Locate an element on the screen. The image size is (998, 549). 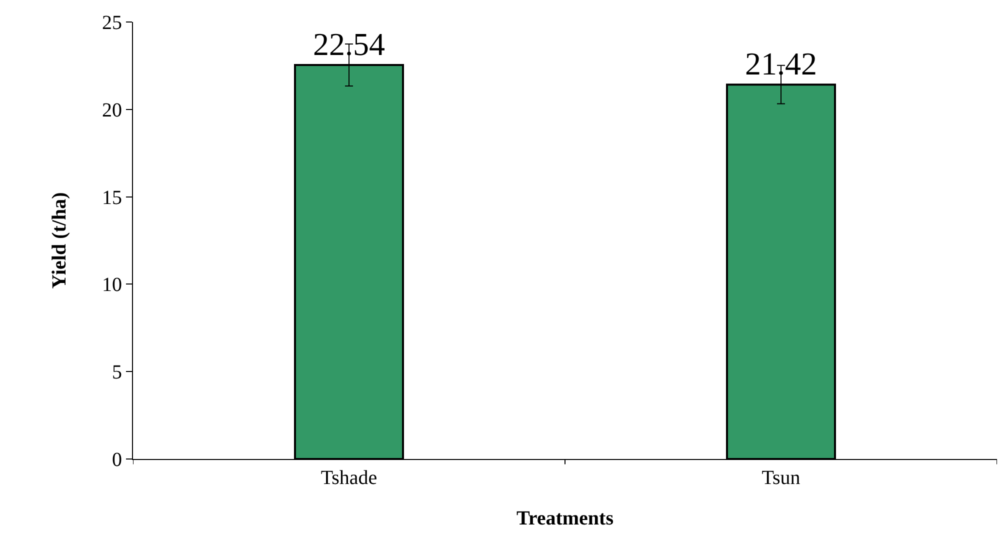
x-tick-label: Tsun is located at coordinates (781, 478).